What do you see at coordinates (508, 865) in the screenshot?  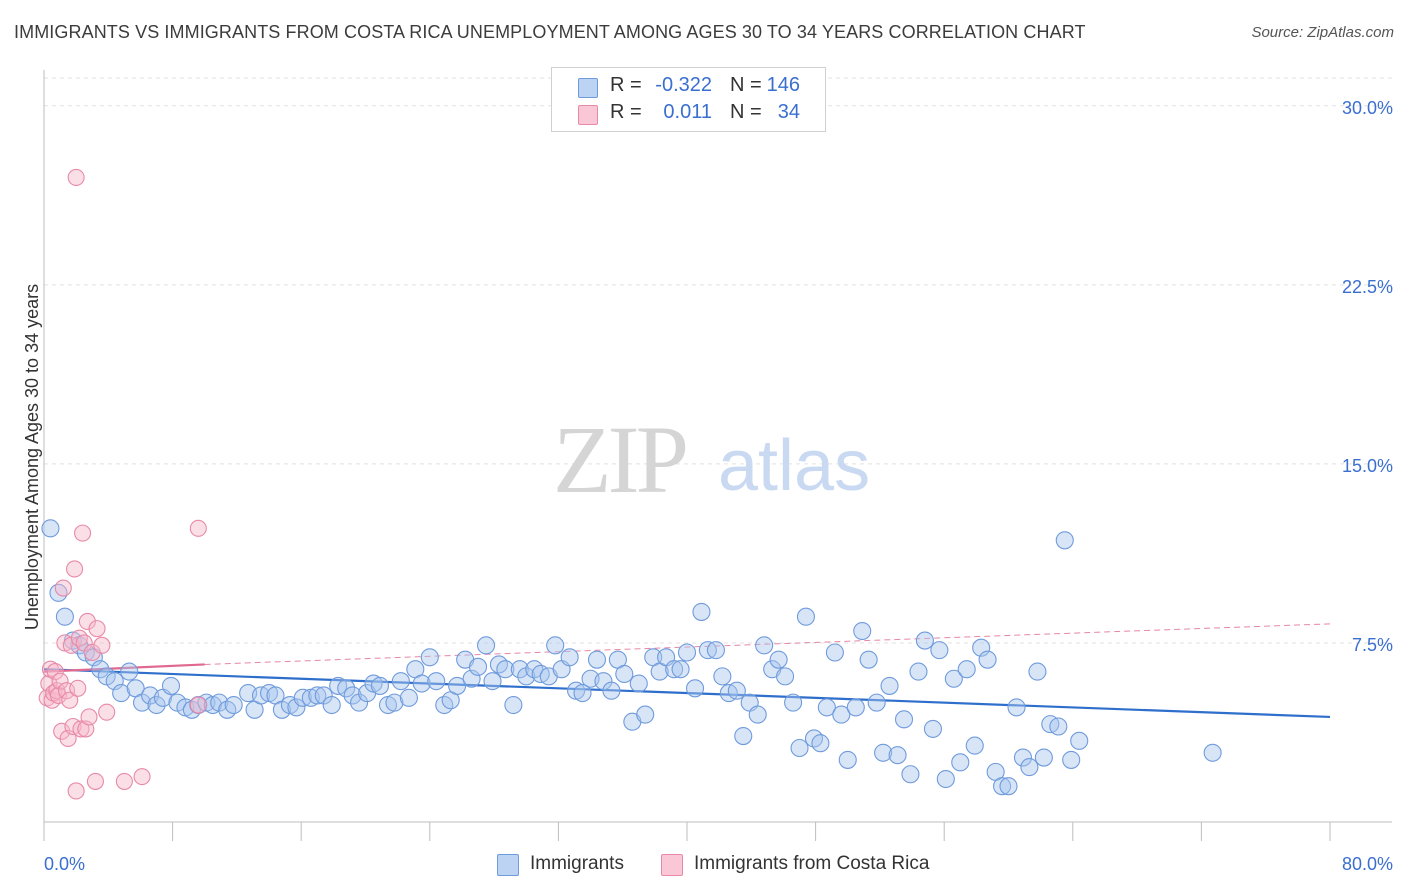 I see `bottom-legend-swatch-blue` at bounding box center [508, 865].